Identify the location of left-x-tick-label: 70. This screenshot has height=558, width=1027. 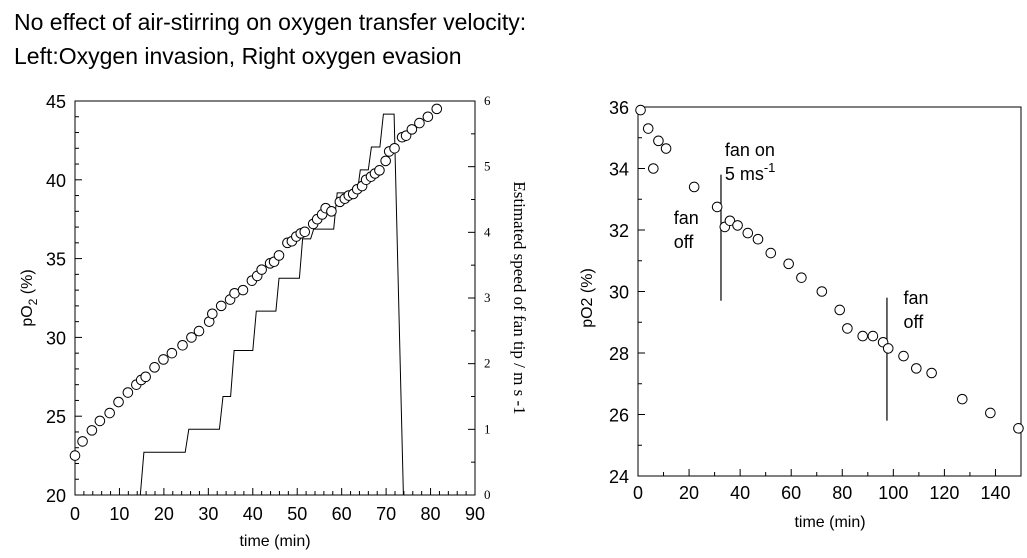
(386, 514).